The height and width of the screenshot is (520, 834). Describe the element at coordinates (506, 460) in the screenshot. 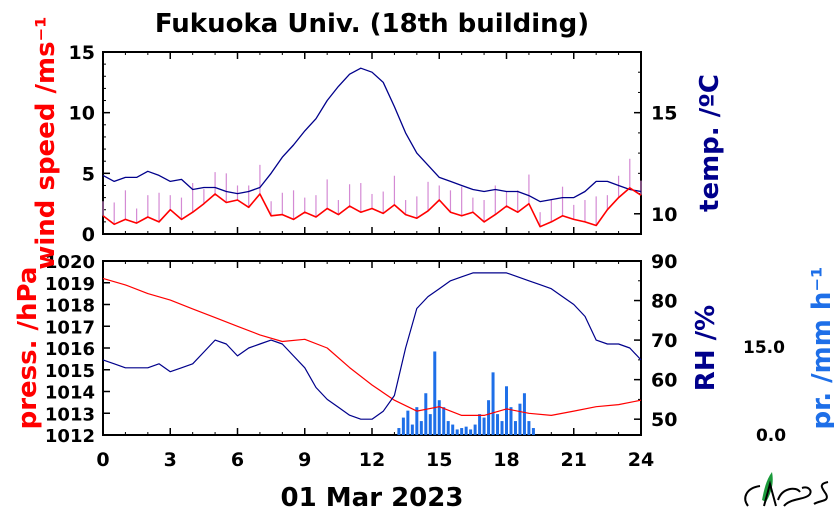

I see `x-tick-label: 18` at that location.